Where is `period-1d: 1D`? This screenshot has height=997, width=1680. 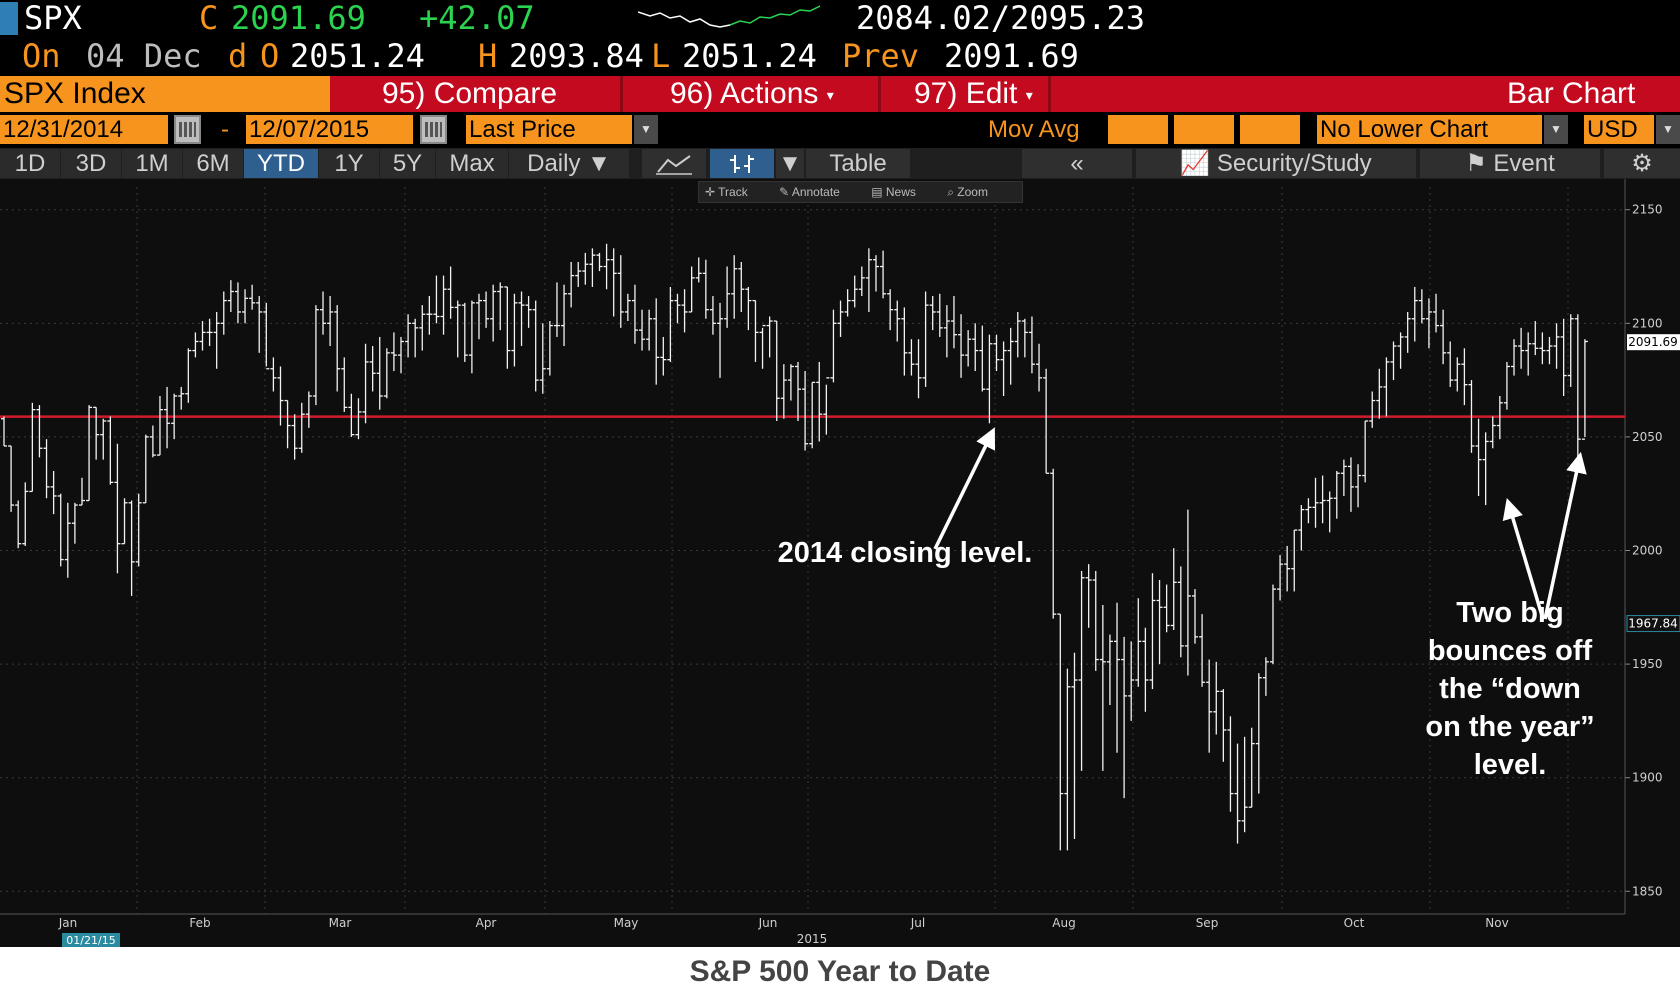
period-1d: 1D is located at coordinates (30, 163).